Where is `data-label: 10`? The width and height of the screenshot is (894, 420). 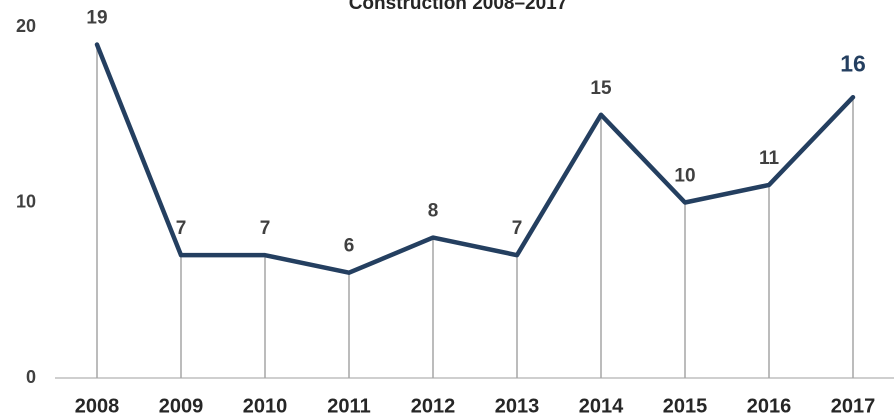 data-label: 10 is located at coordinates (684, 176).